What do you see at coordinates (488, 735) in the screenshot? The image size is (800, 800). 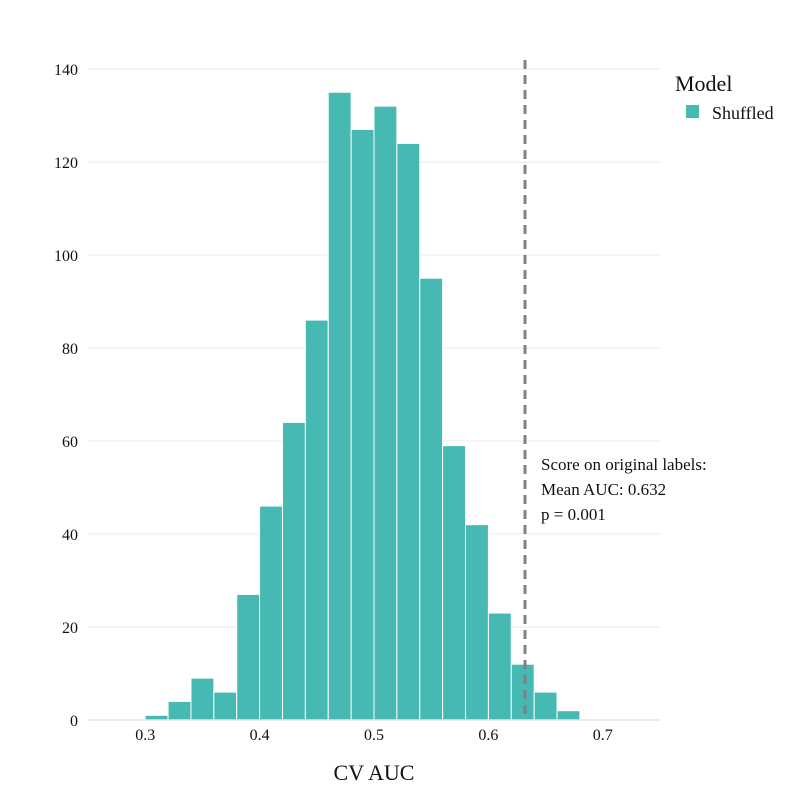 I see `x-tick-label-0.6: 0.6` at bounding box center [488, 735].